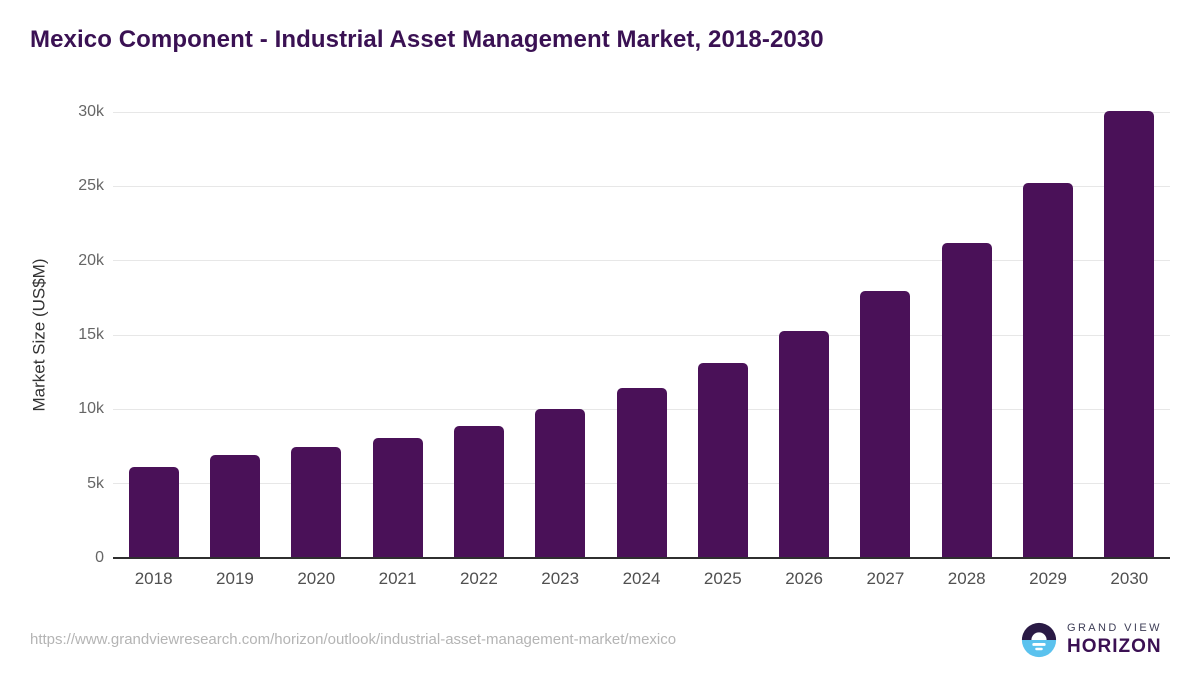  What do you see at coordinates (1129, 578) in the screenshot?
I see `x-tick-label-2030: 2030` at bounding box center [1129, 578].